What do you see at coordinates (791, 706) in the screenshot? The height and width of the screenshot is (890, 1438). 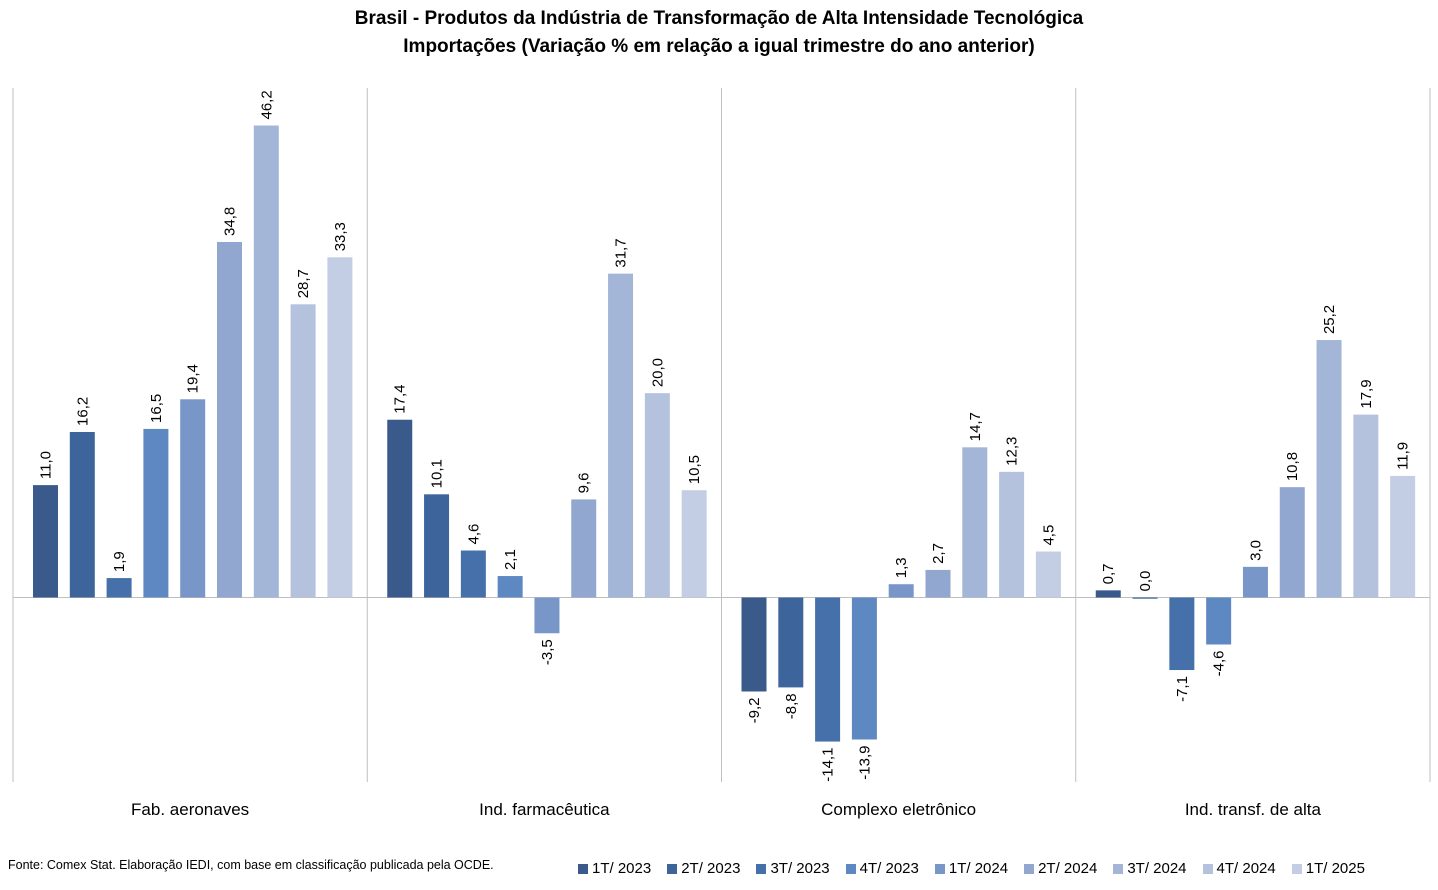 I see `data-label: -8,8` at bounding box center [791, 706].